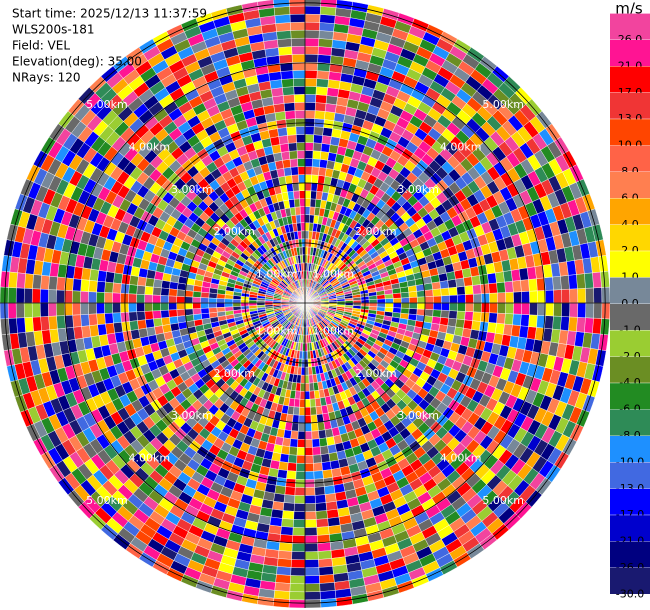  I want to click on range-ring-label: 2.00km, so click(234, 373).